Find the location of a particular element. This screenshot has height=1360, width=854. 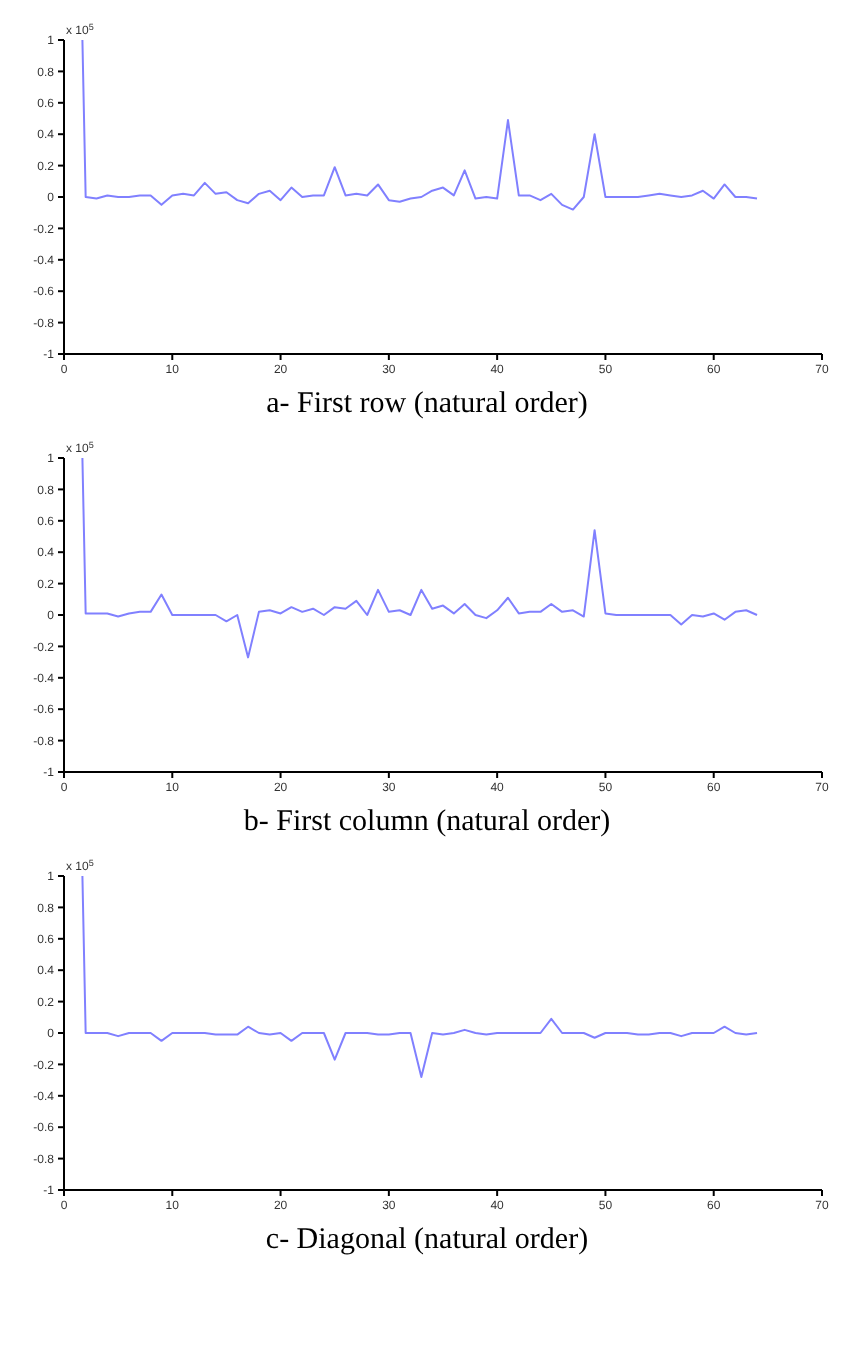

text: c- Diagonal (natural order) is located at coordinates (427, 1240).